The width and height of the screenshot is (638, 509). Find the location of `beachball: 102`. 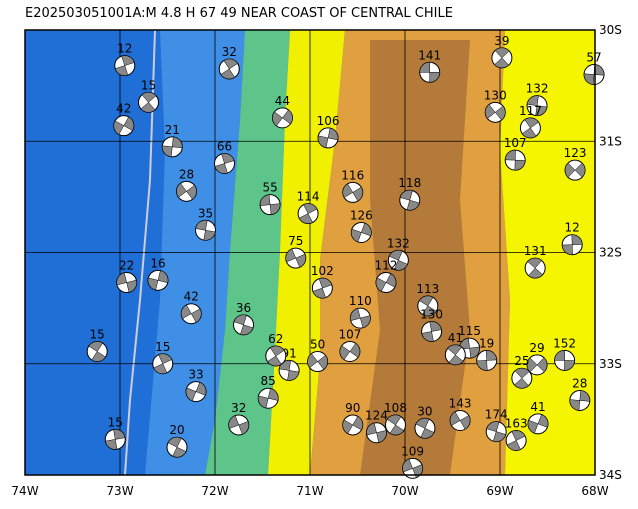

beachball: 102 is located at coordinates (322, 281).